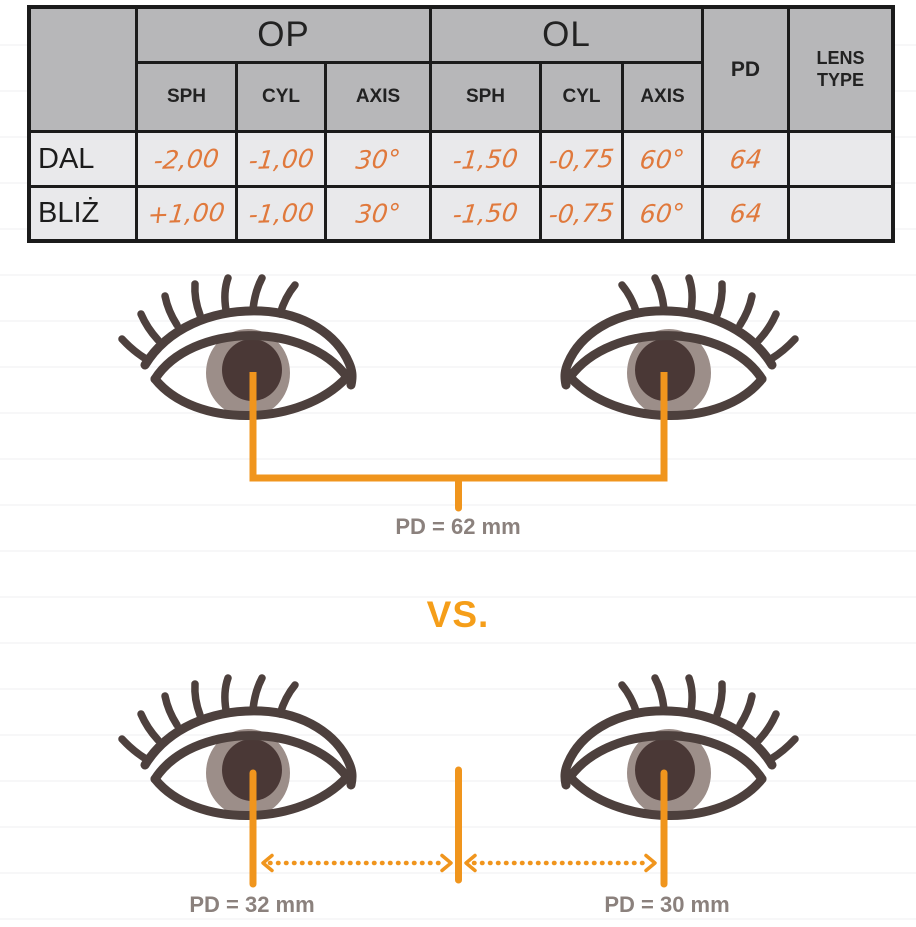  I want to click on column-header-op-cyl: CYL, so click(281, 97).